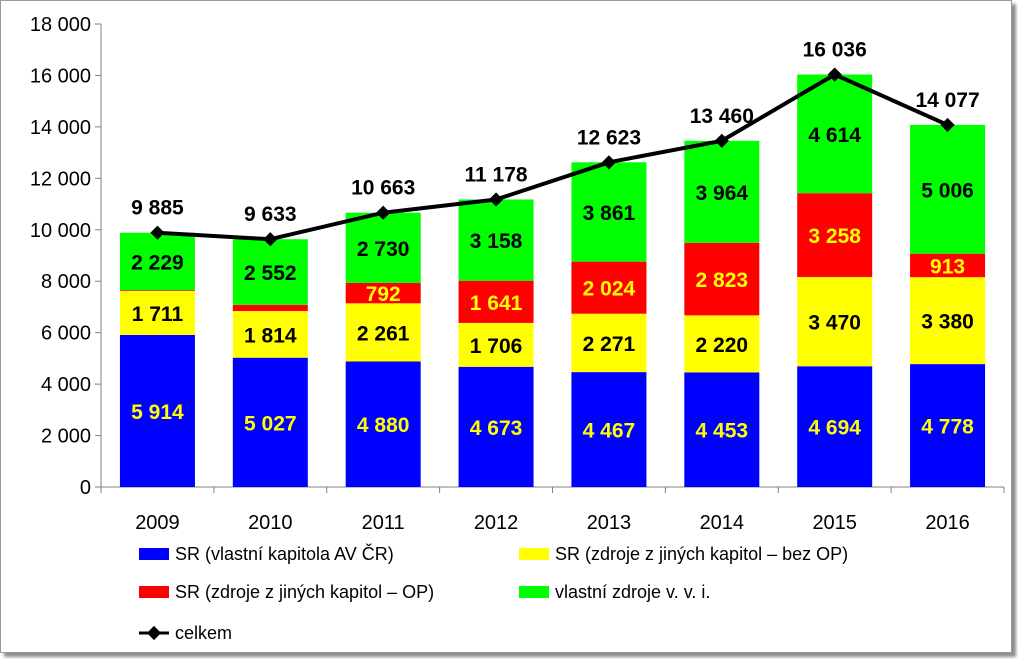 The height and width of the screenshot is (659, 1018). I want to click on bar-value-label: 1 706, so click(496, 346).